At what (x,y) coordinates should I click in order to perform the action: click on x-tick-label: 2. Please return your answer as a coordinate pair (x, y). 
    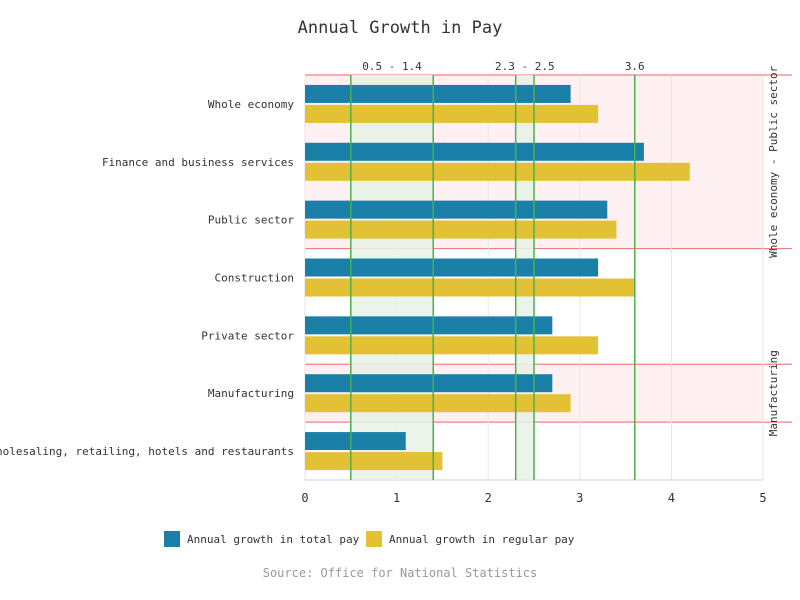
    Looking at the image, I should click on (488, 498).